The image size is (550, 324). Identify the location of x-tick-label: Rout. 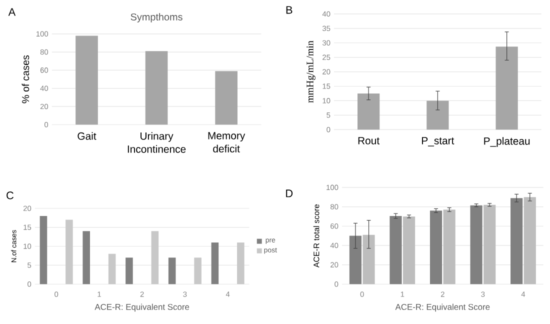
(369, 140).